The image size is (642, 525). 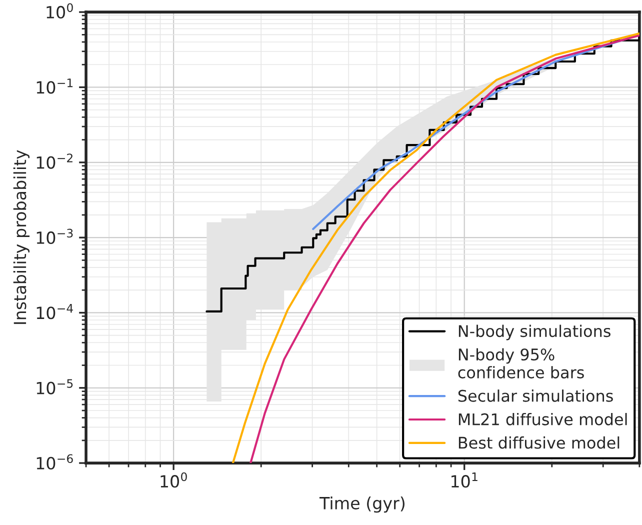 What do you see at coordinates (54, 386) in the screenshot?
I see `y-tick-label: 10$^{−5}$` at bounding box center [54, 386].